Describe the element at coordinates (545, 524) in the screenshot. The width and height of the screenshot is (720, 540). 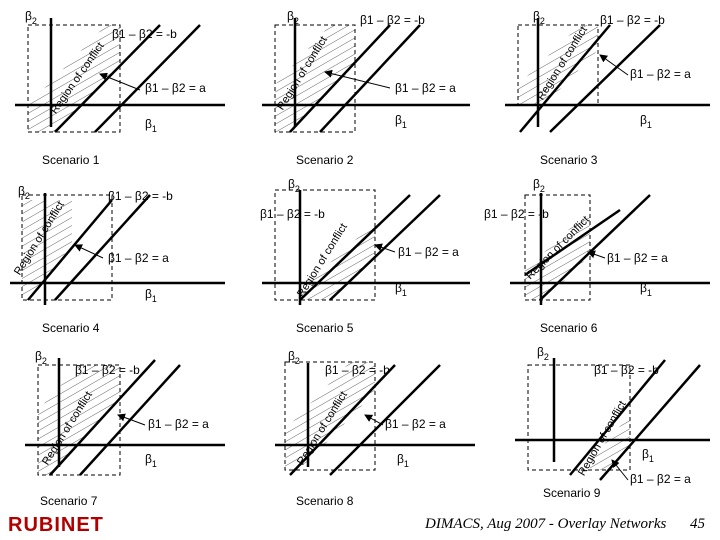
I see `footer-text: DIMACS, Aug 2007 - Overlay Networks` at that location.